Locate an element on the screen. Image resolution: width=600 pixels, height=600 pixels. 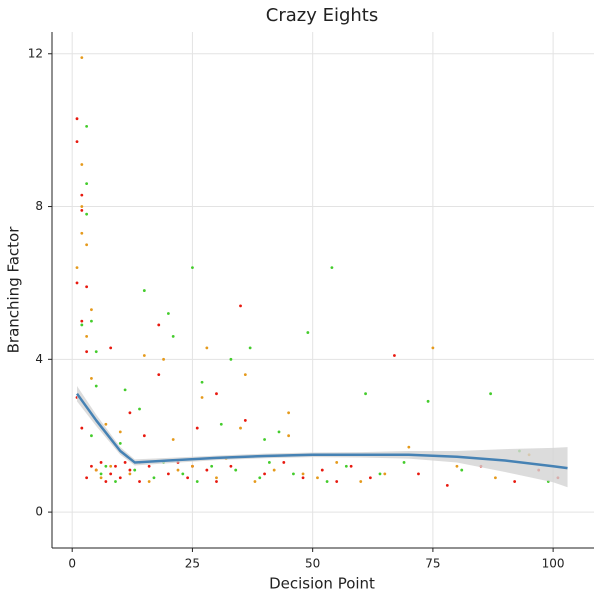
chart-title: Crazy Eights is located at coordinates (322, 15).